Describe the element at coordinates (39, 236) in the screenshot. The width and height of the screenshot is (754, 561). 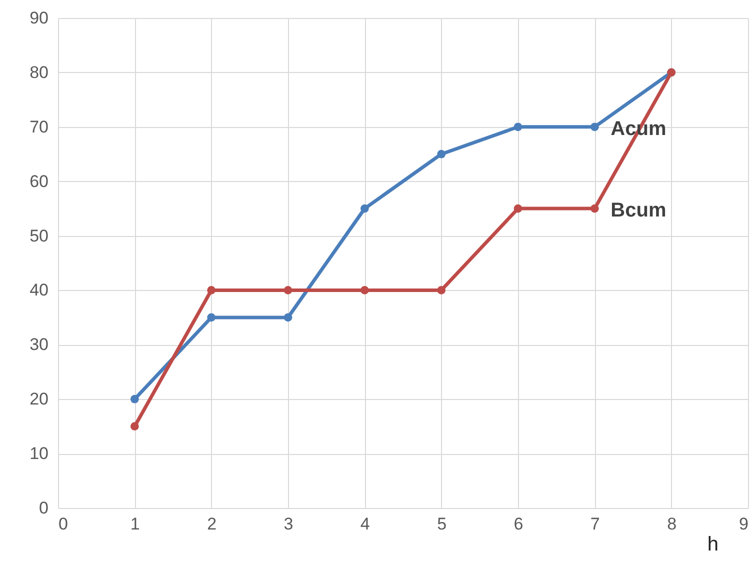
I see `y-tick-label: 50` at that location.